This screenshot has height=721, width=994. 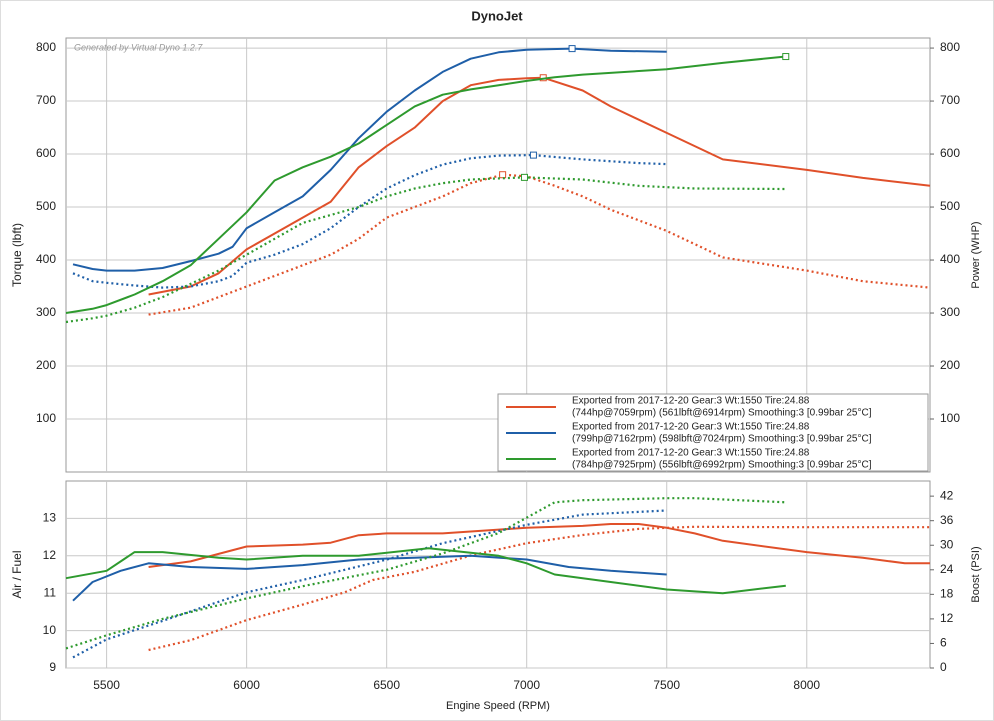 I want to click on x-axis-label: Engine Speed (RPM), so click(x=498, y=706).